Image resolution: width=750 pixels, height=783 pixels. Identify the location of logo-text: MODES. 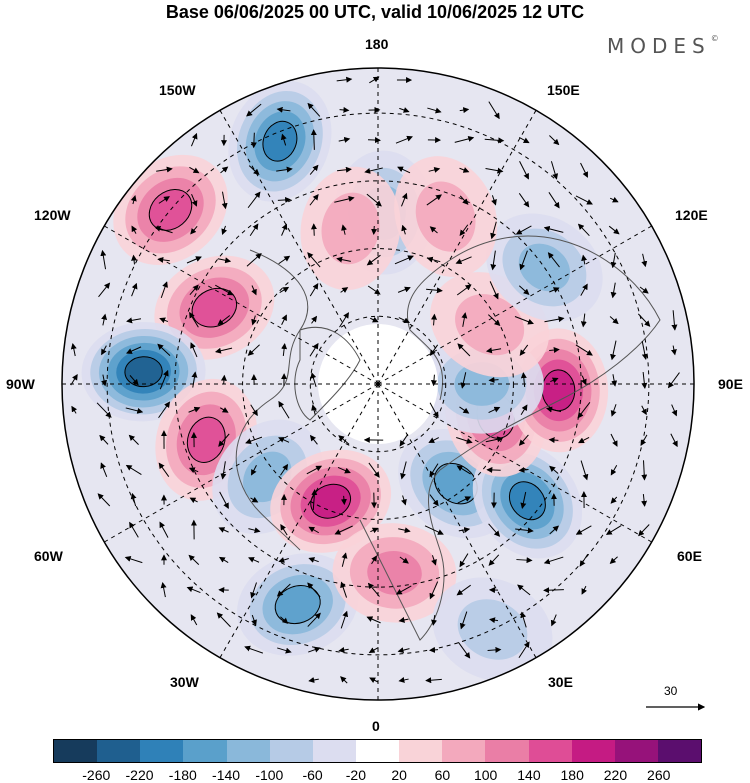
(659, 46).